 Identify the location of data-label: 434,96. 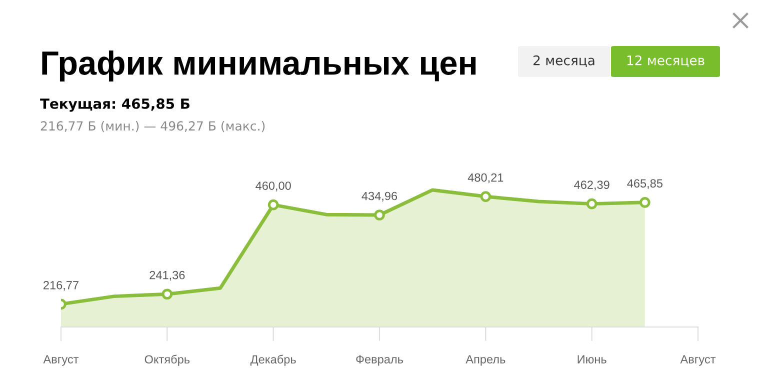
(380, 197).